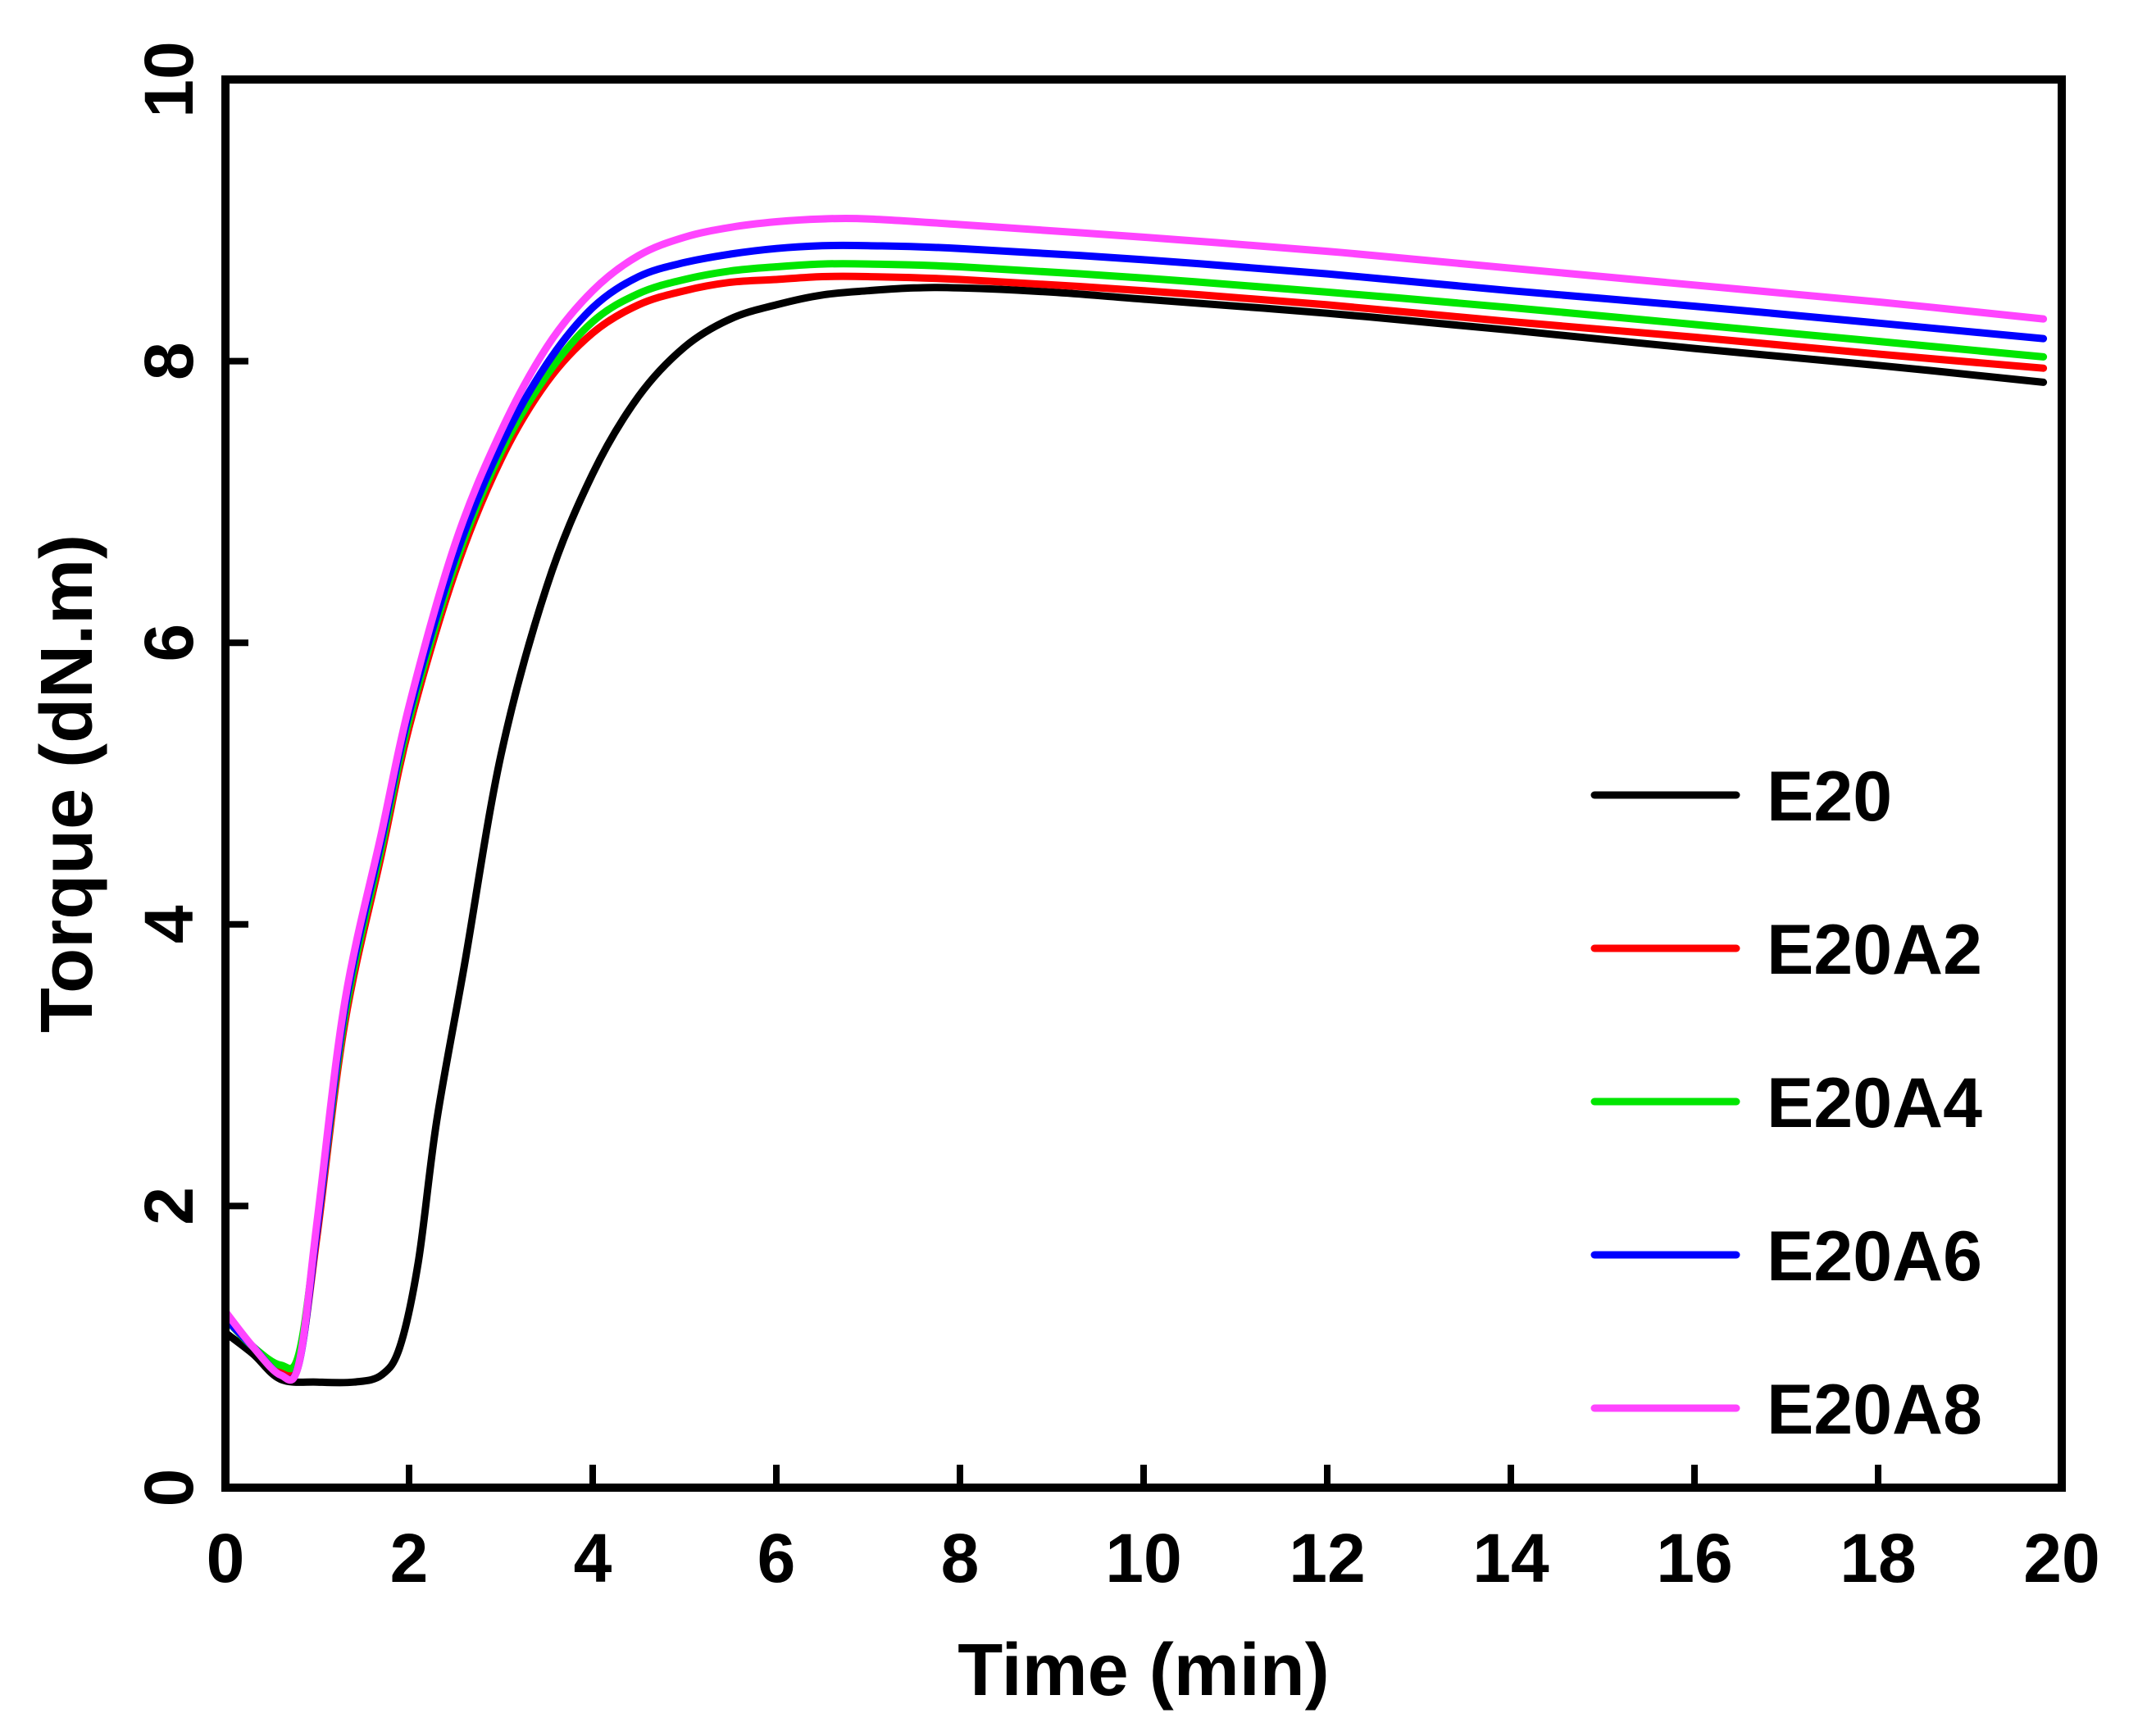  I want to click on legend-label-e20a2: E20A2, so click(1874, 950).